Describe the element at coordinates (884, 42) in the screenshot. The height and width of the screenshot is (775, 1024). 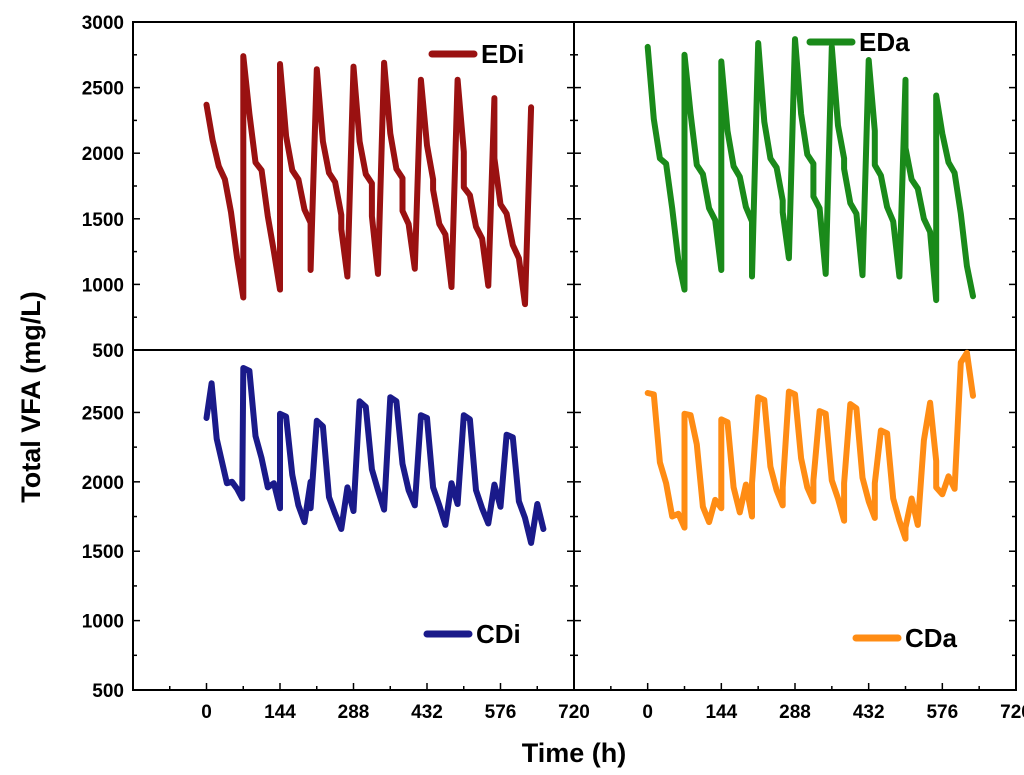
I see `legend-label-eda: EDa` at that location.